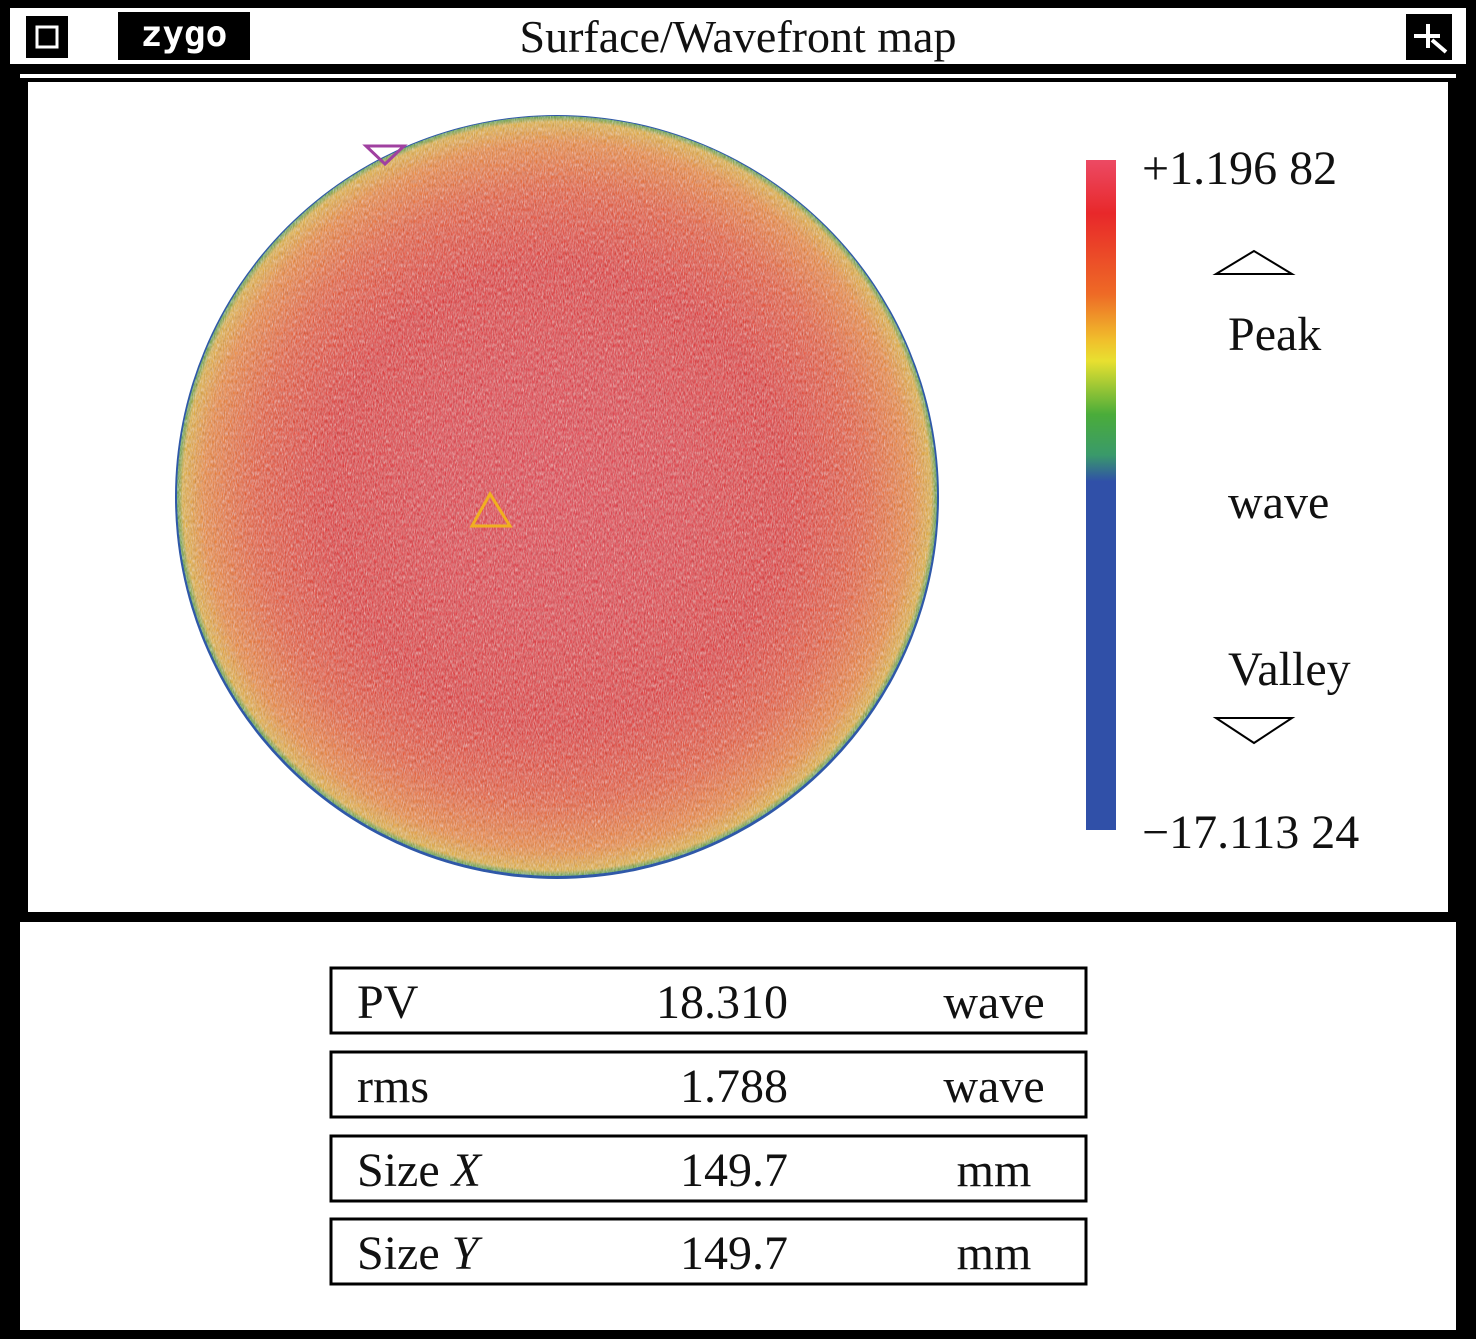 The width and height of the screenshot is (1476, 1339). Describe the element at coordinates (1239, 168) in the screenshot. I see `colorbar-max: +1.196 82` at that location.